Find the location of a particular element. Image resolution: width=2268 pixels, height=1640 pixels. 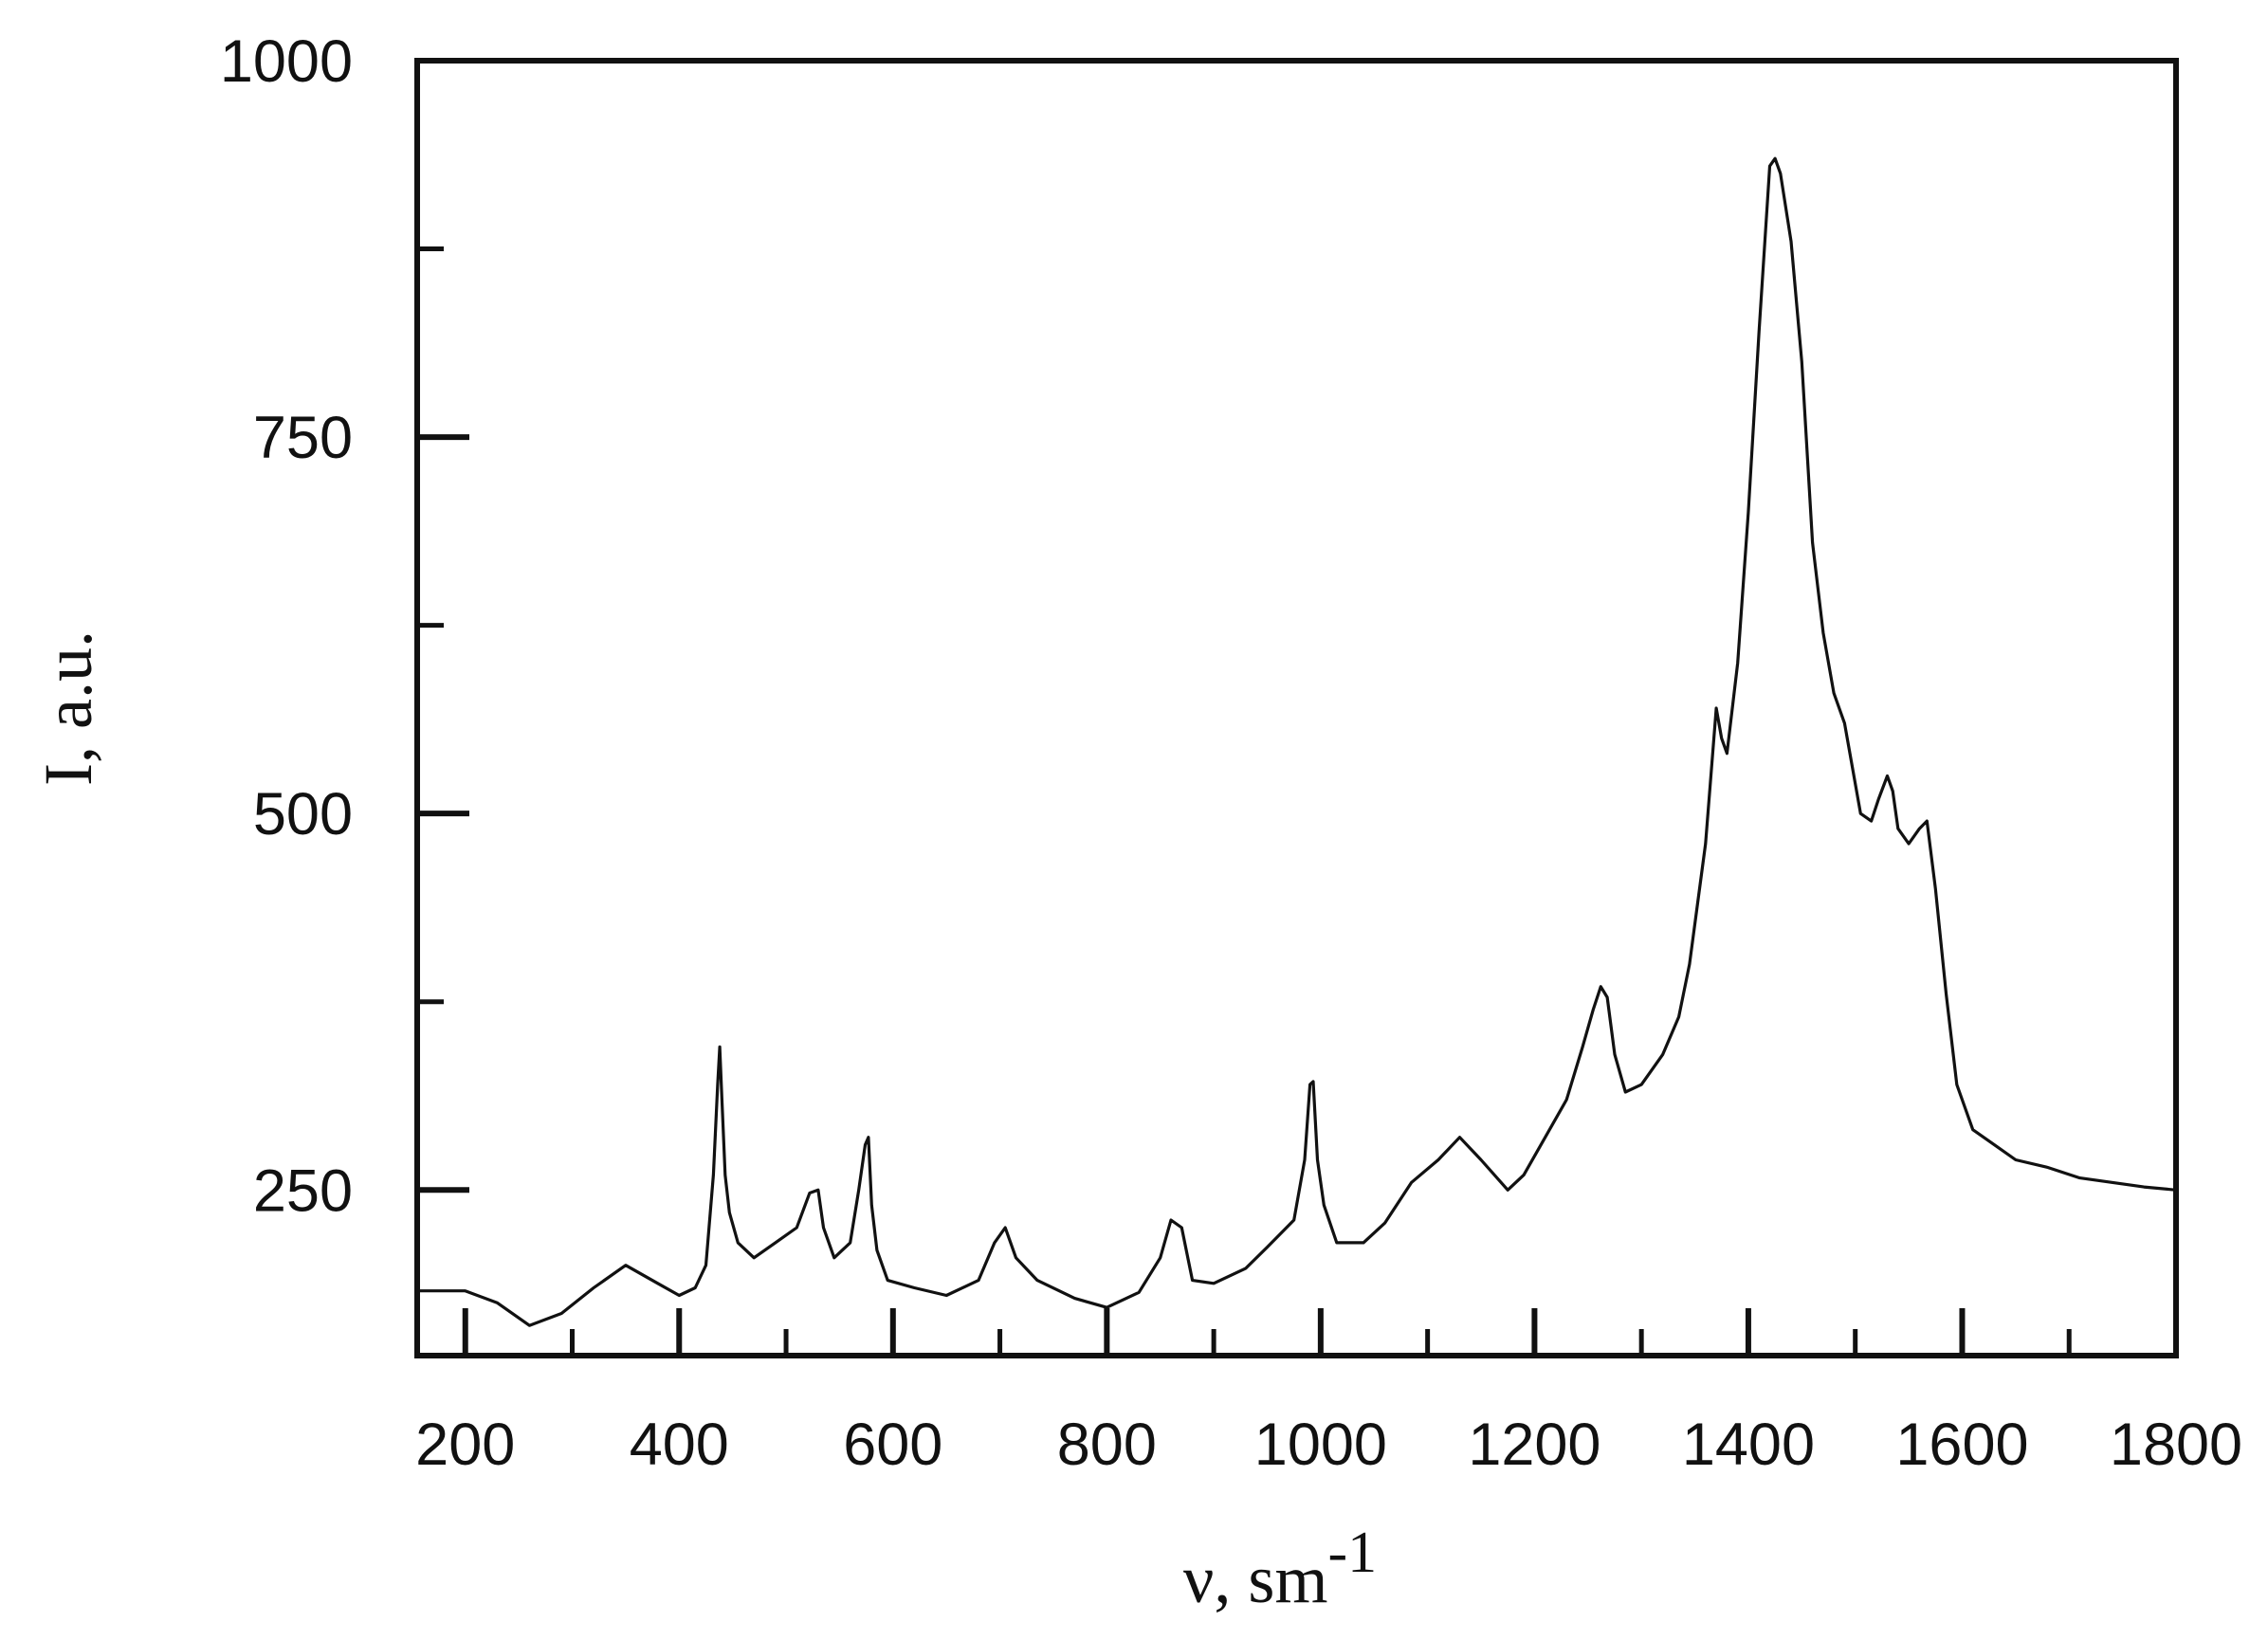

y-tick-label: 1000 is located at coordinates (286, 61).